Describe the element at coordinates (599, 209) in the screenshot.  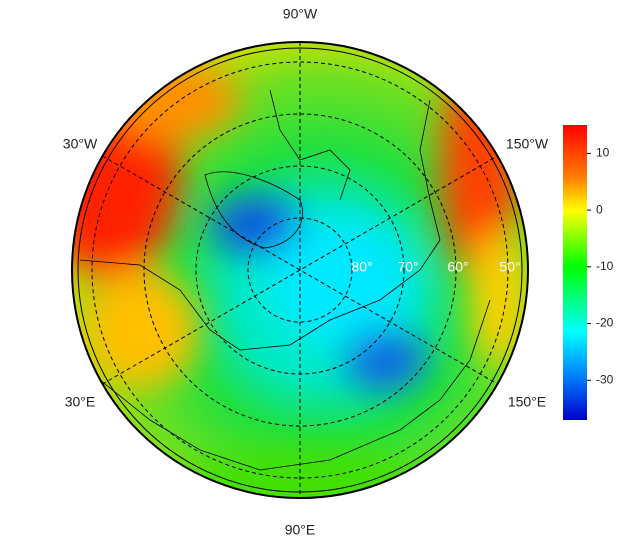
I see `colorbar-tick-label: 0` at that location.